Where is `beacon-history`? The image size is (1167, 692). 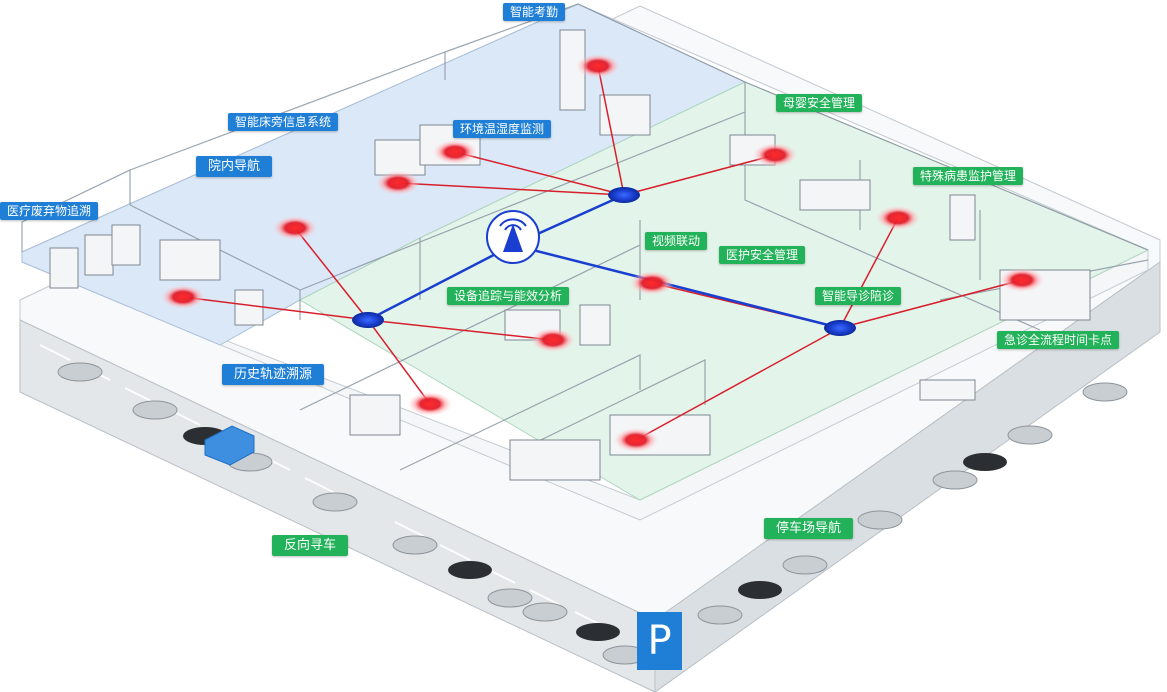 beacon-history is located at coordinates (430, 404).